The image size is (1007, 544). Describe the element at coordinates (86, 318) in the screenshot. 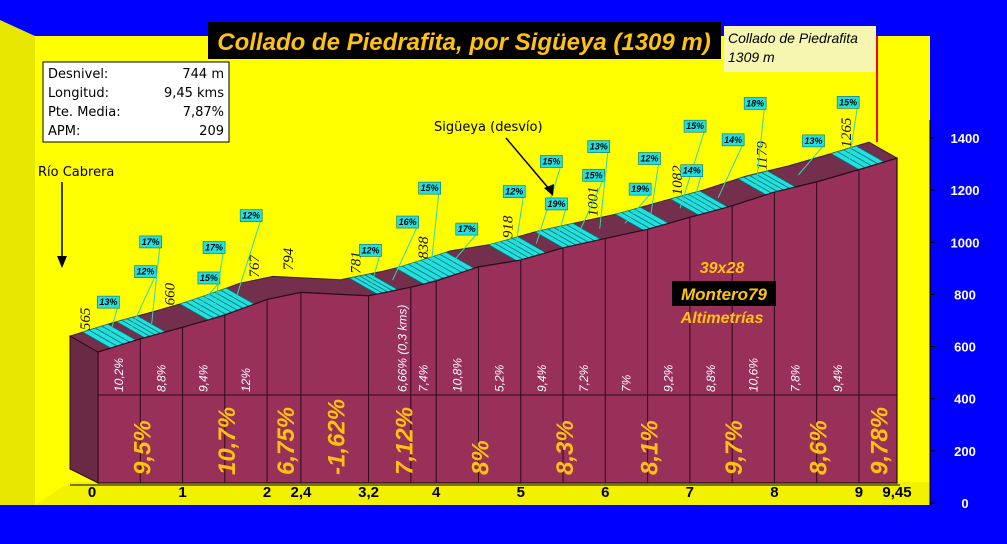

I see `altitude-label: 565` at that location.